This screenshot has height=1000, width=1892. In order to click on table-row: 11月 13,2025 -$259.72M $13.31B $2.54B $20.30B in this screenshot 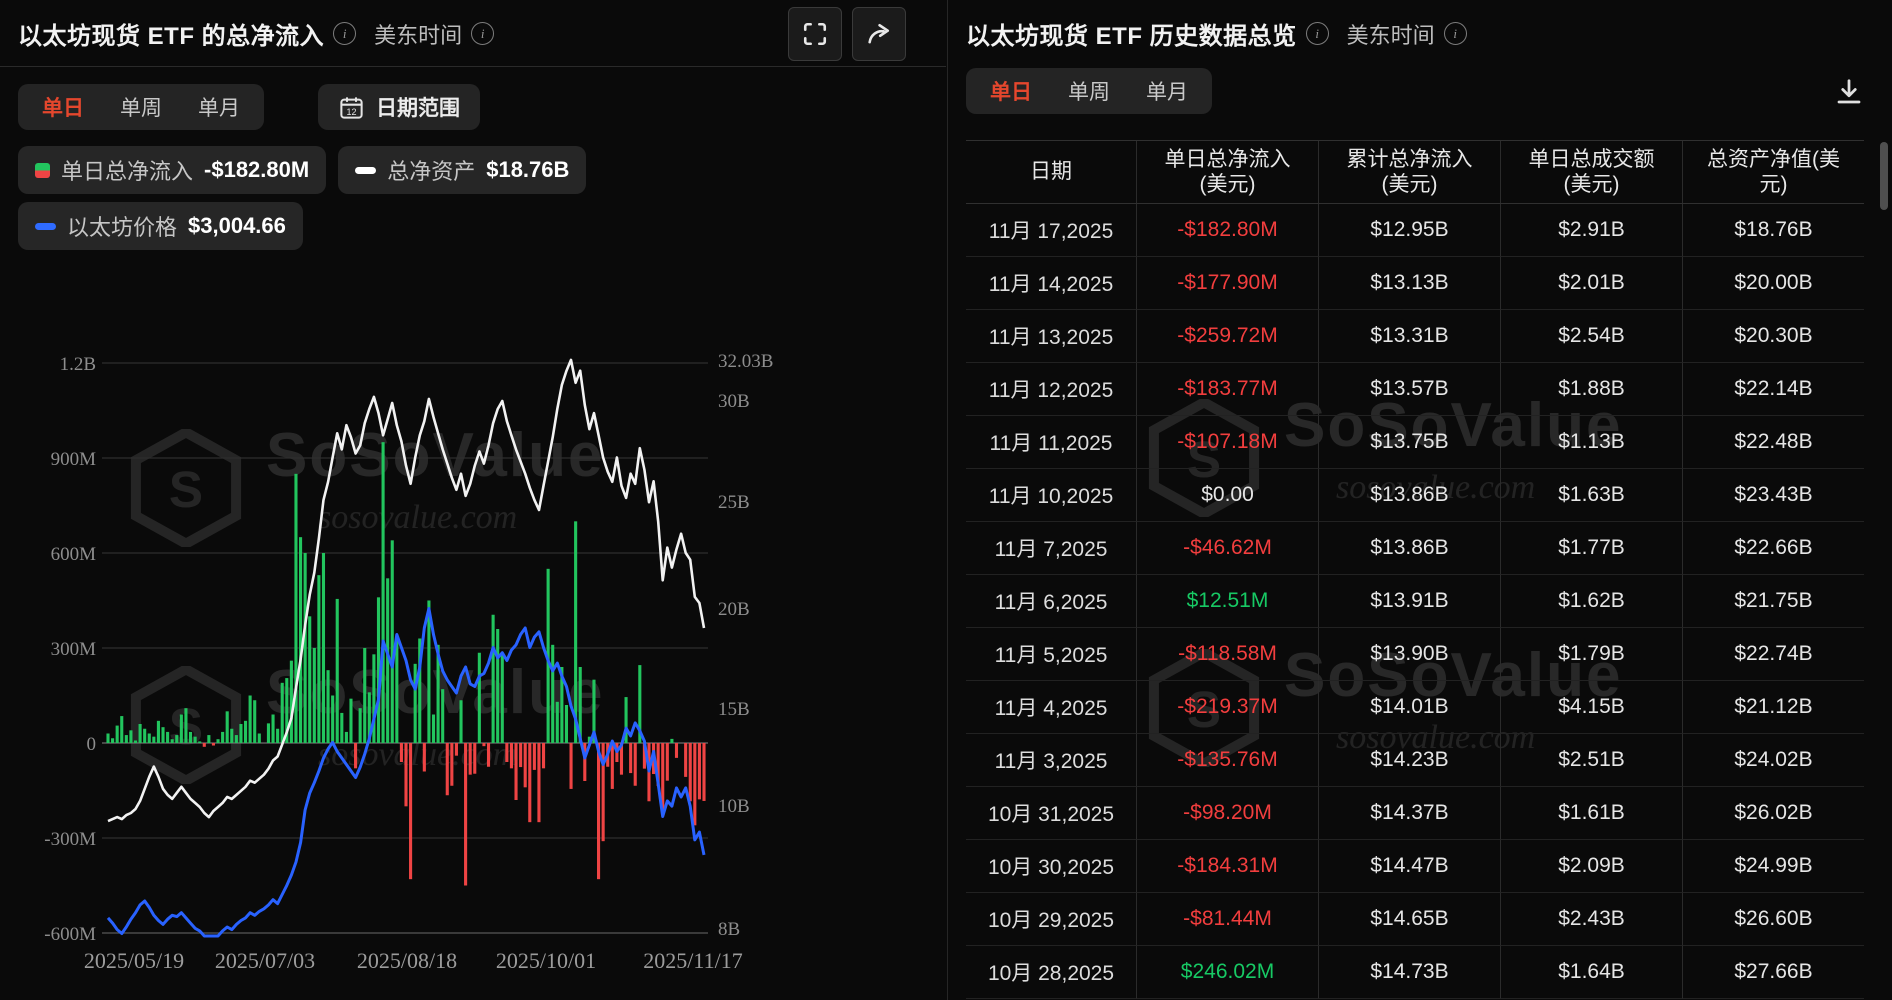, I will do `click(1415, 336)`.